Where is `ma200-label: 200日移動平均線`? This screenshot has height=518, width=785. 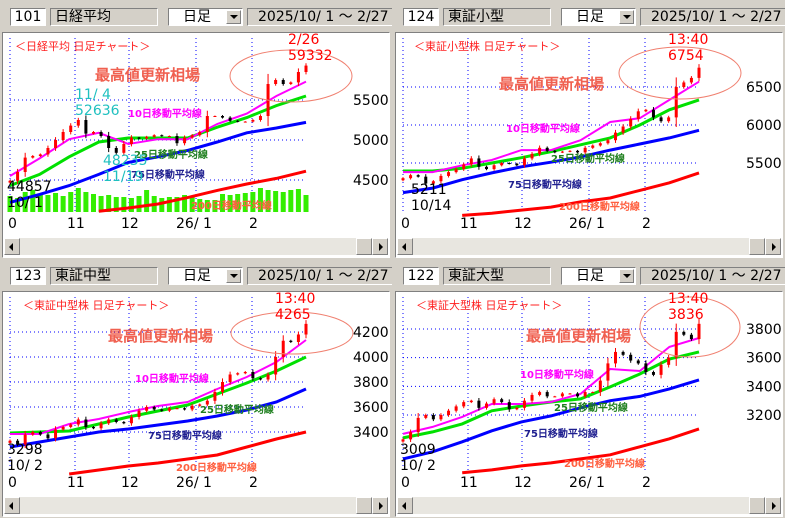 ma200-label: 200日移動平均線 is located at coordinates (231, 205).